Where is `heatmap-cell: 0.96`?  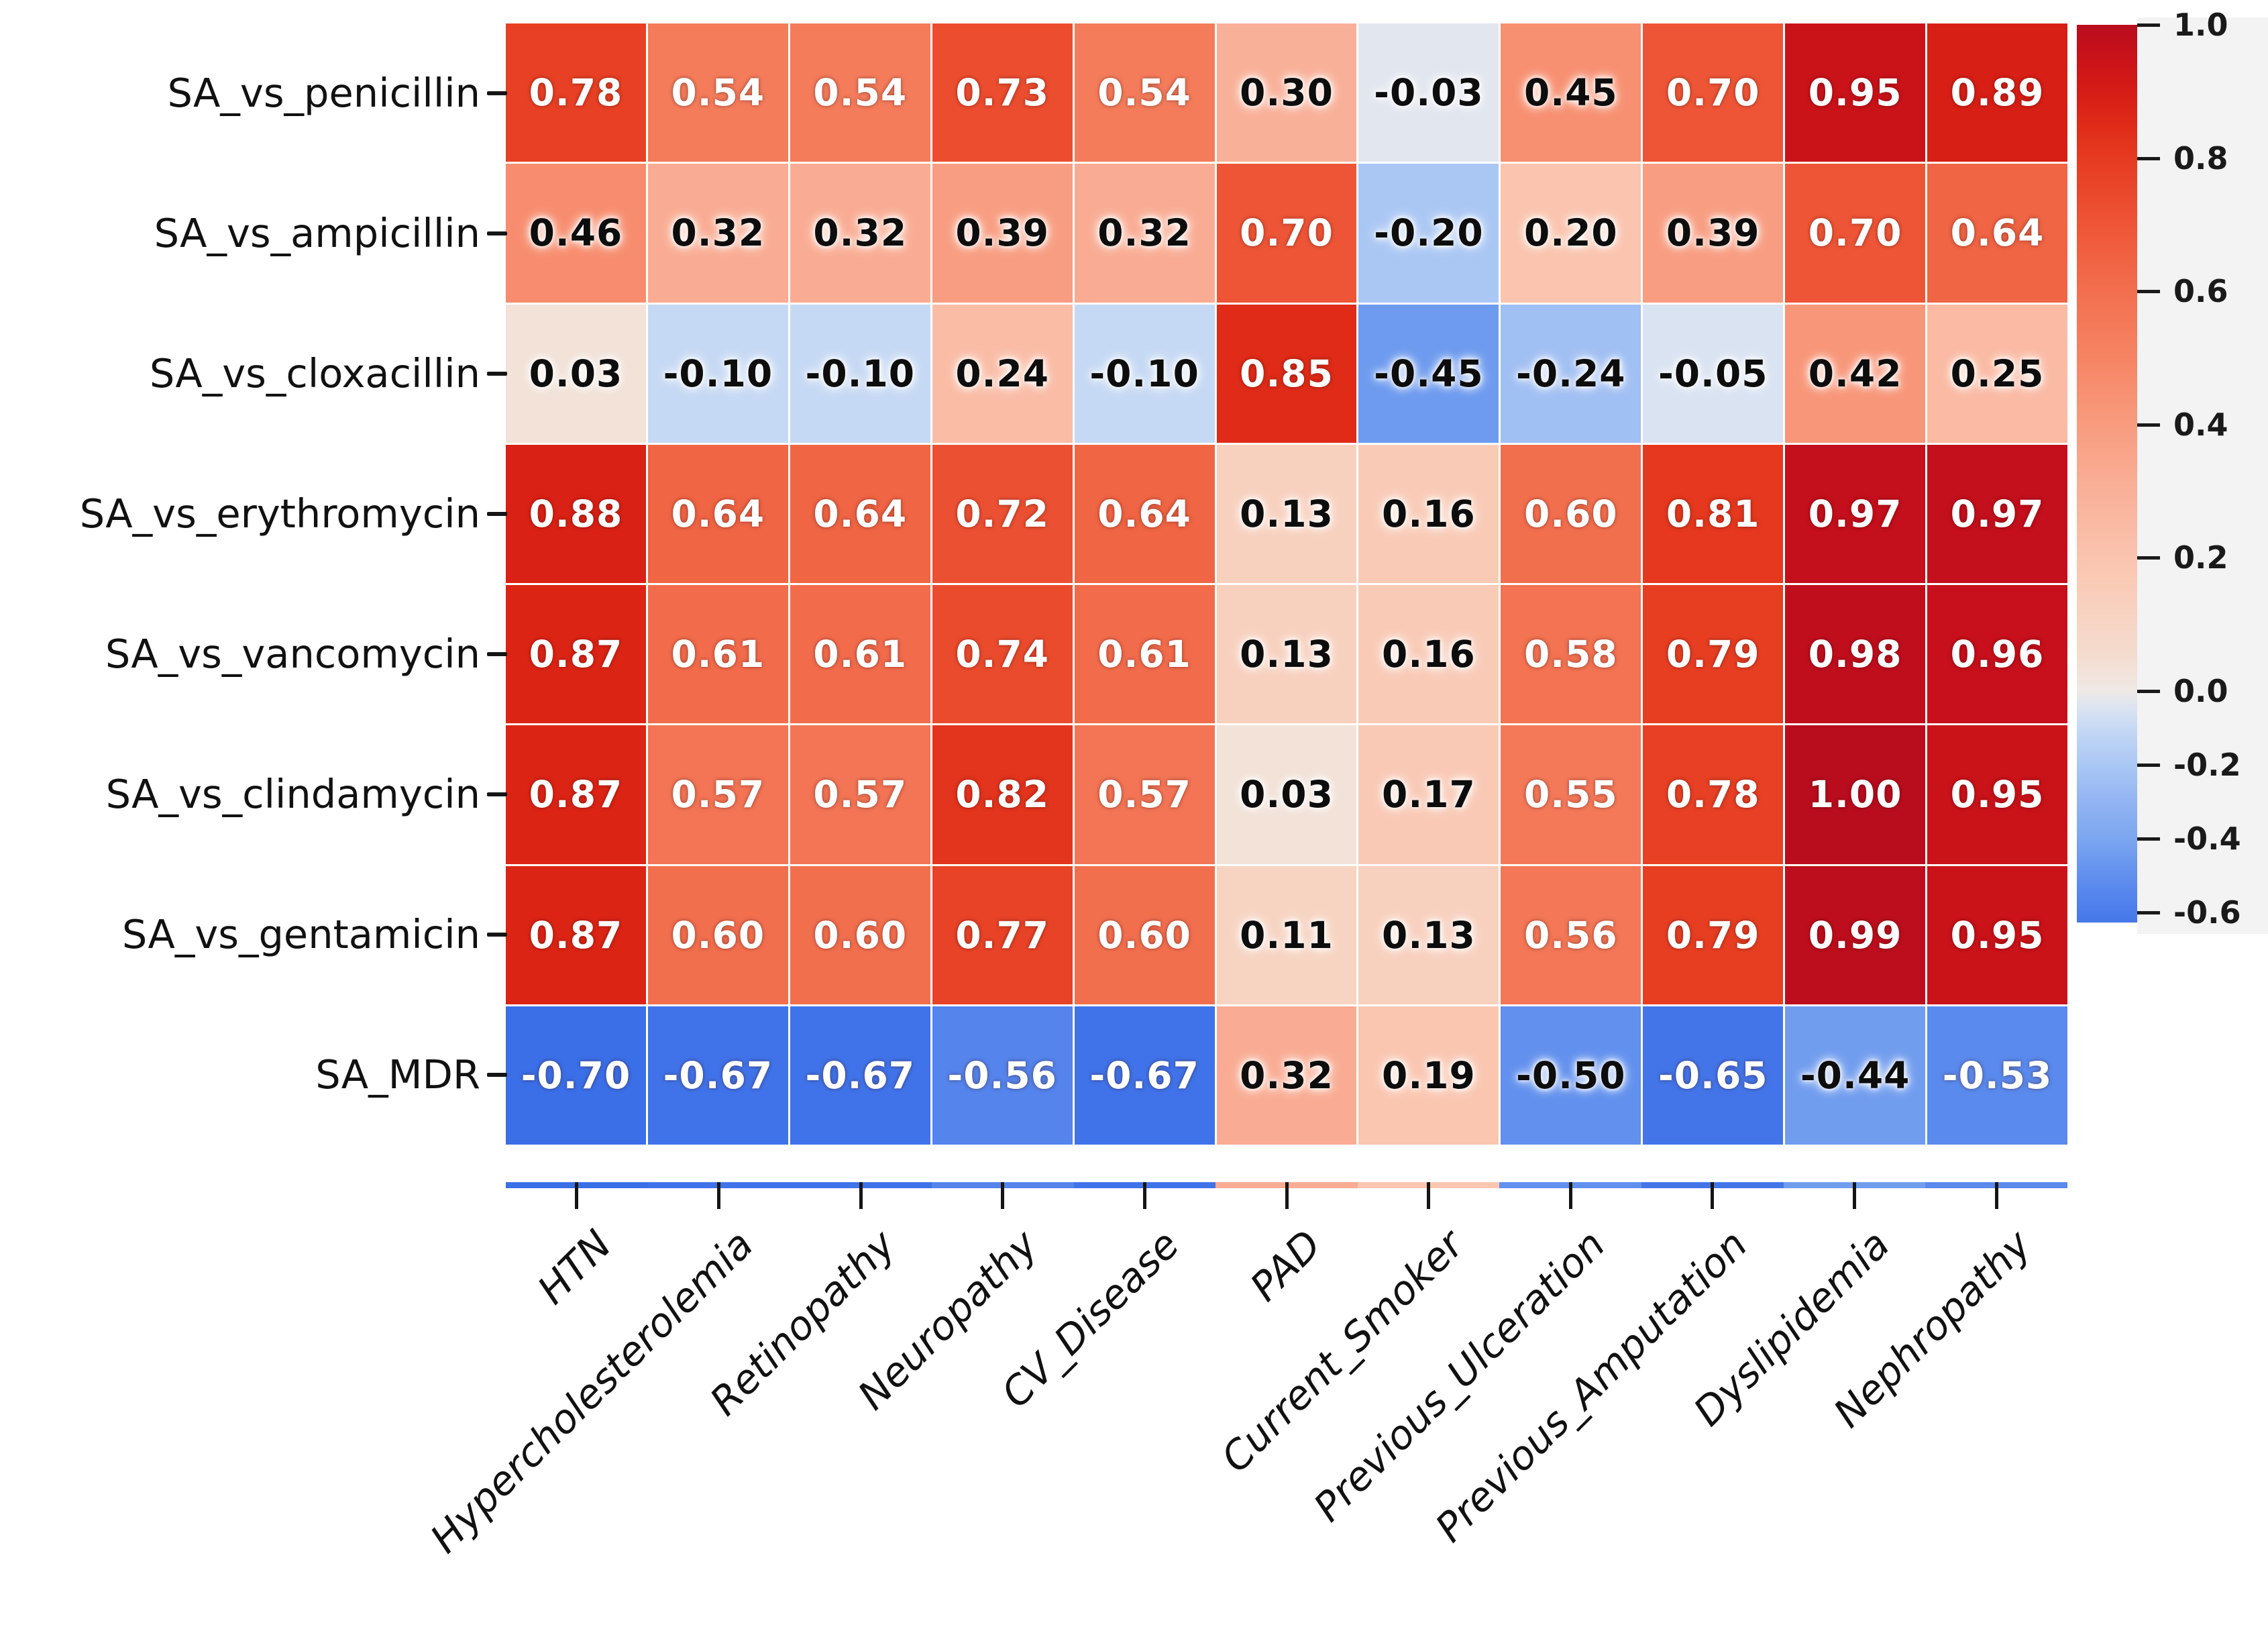 heatmap-cell: 0.96 is located at coordinates (1997, 654).